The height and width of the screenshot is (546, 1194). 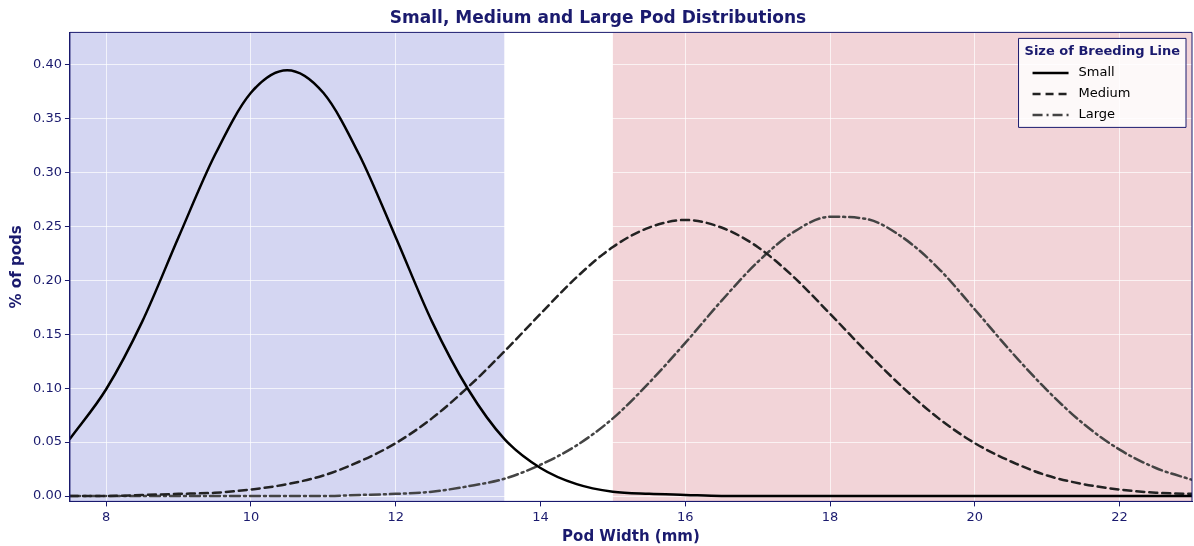 I want to click on y-tick-label: 0.30, so click(x=47, y=171).